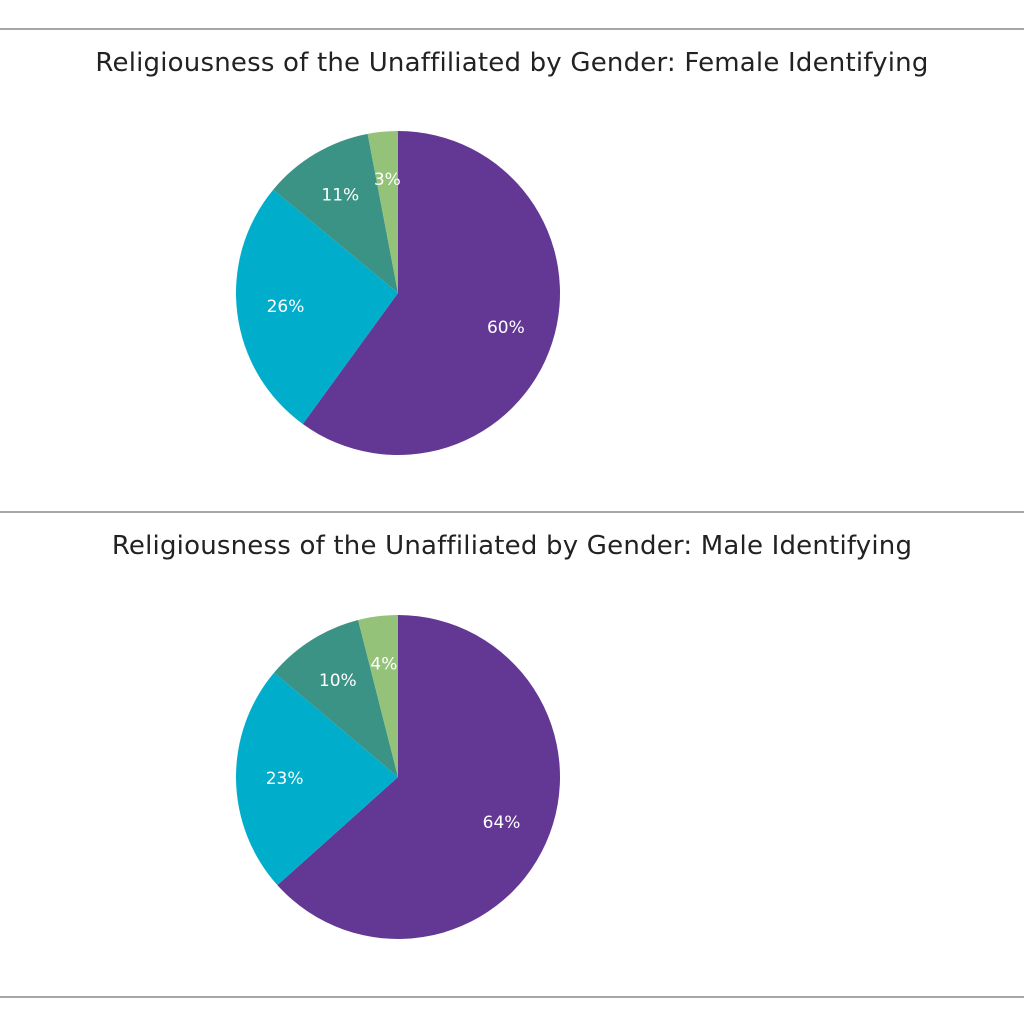 This screenshot has height=1024, width=1024. I want to click on male-pie-label-10: 10%, so click(338, 681).